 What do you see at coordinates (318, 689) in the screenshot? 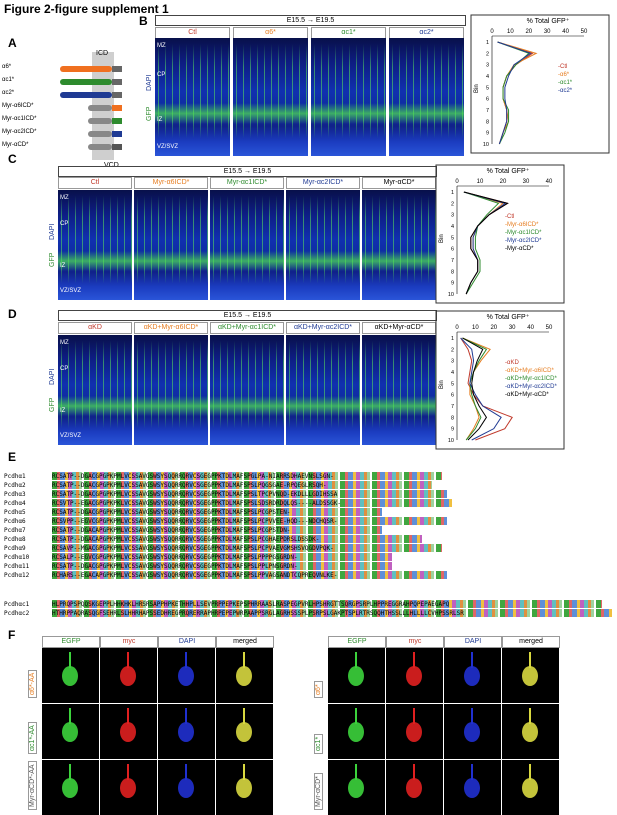
I see `row-label: α6*` at bounding box center [318, 689].